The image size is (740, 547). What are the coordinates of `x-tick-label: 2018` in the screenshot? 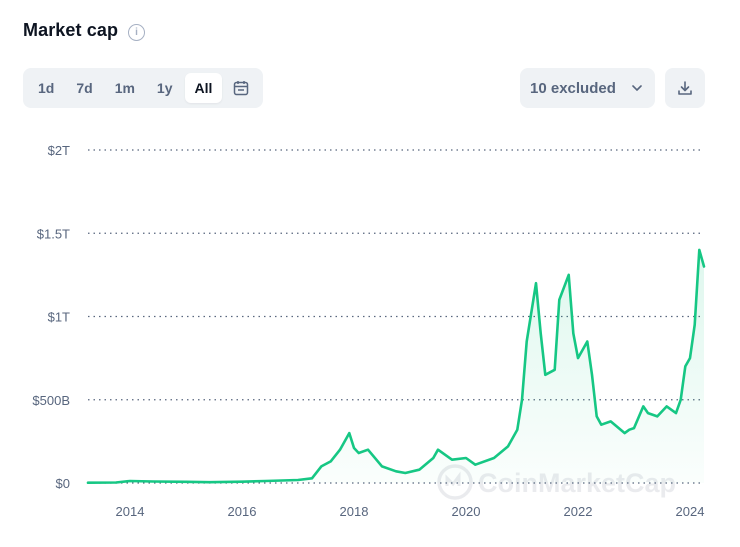 It's located at (354, 511).